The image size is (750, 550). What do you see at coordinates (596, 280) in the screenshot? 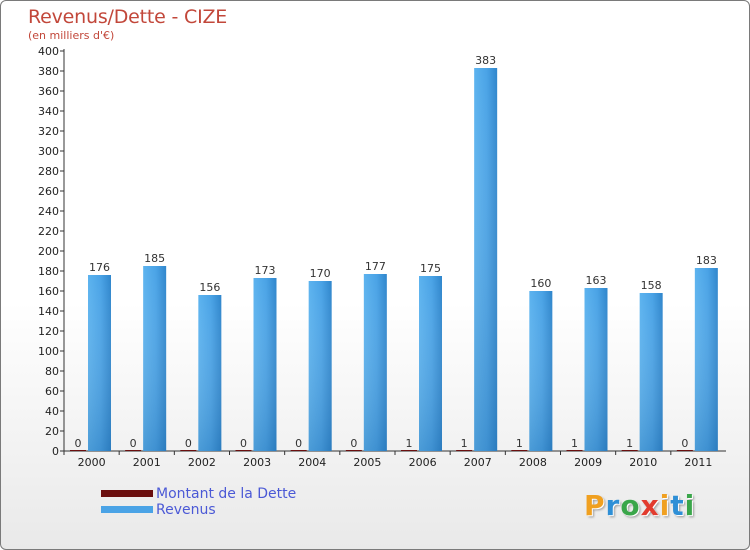
I see `label-revenus-2009: 163` at bounding box center [596, 280].